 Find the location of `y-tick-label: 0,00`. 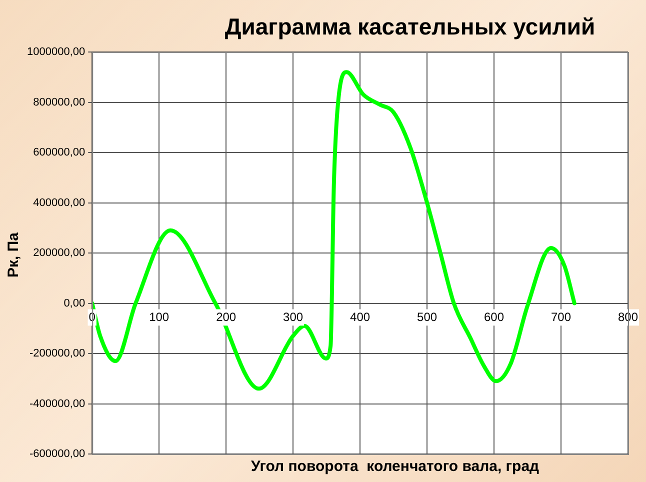

y-tick-label: 0,00 is located at coordinates (75, 303).